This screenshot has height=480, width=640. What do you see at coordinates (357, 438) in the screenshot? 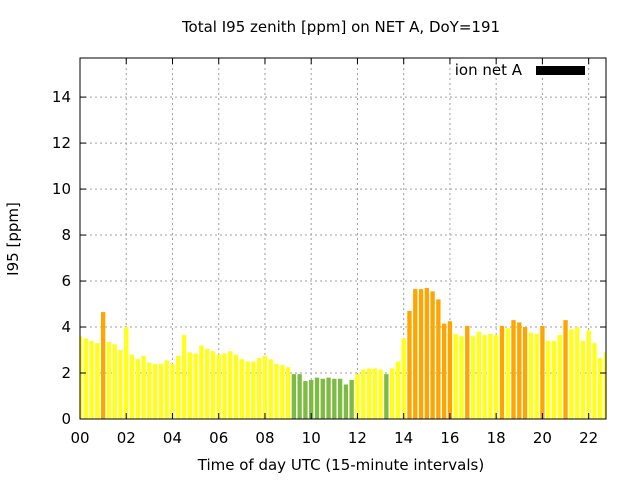
I see `x-tick-label: 12` at bounding box center [357, 438].